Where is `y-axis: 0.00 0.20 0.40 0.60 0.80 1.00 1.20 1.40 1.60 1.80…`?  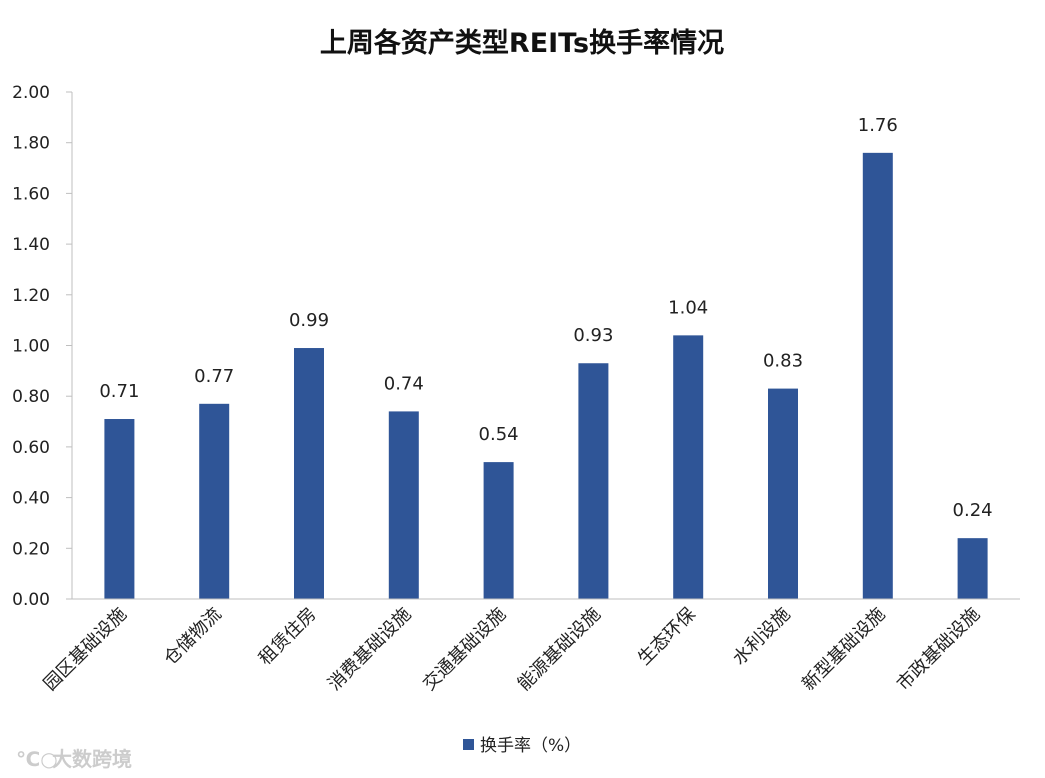
y-axis: 0.00 0.20 0.40 0.60 0.80 1.00 1.20 1.40 1.60 1.80… is located at coordinates (42, 346).